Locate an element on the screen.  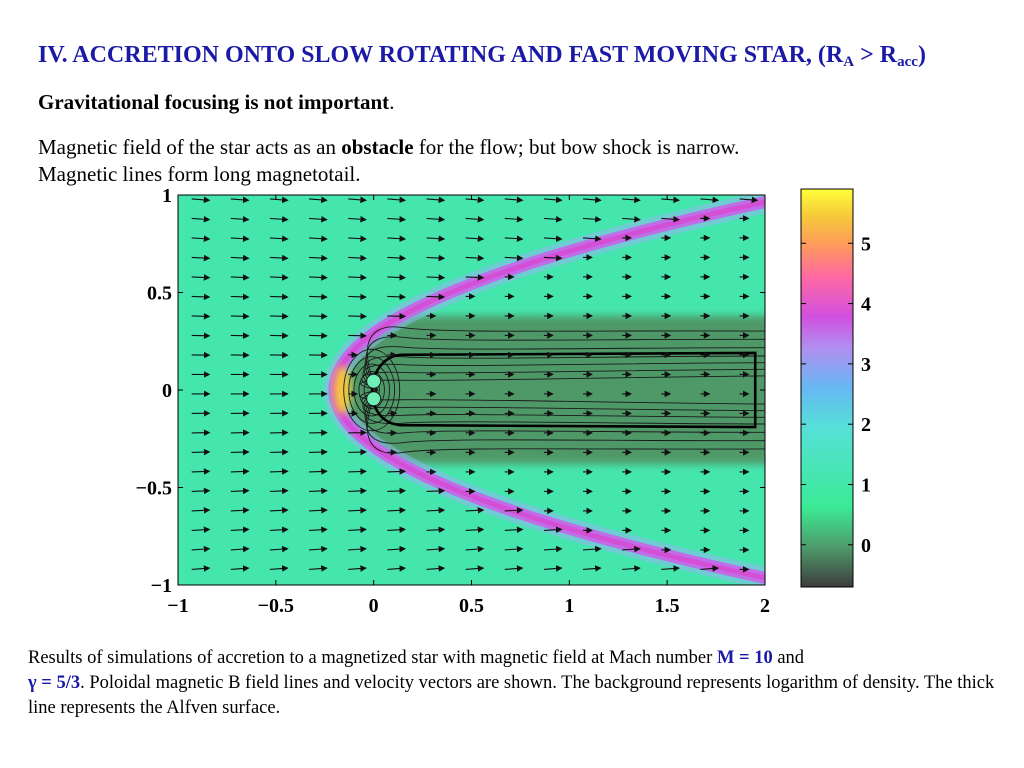
colorbar-ticks: 5 4 3 2 1 0 is located at coordinates (836, 395).